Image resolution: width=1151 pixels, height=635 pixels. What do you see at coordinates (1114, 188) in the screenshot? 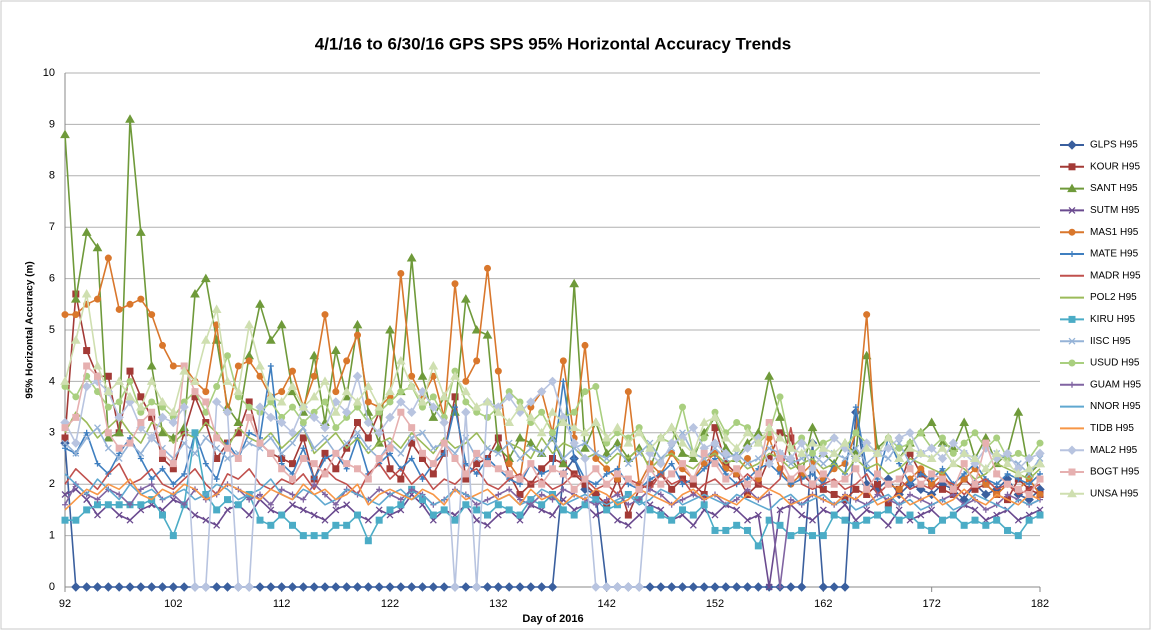
I see `legend-label: SANT H95` at bounding box center [1114, 188].